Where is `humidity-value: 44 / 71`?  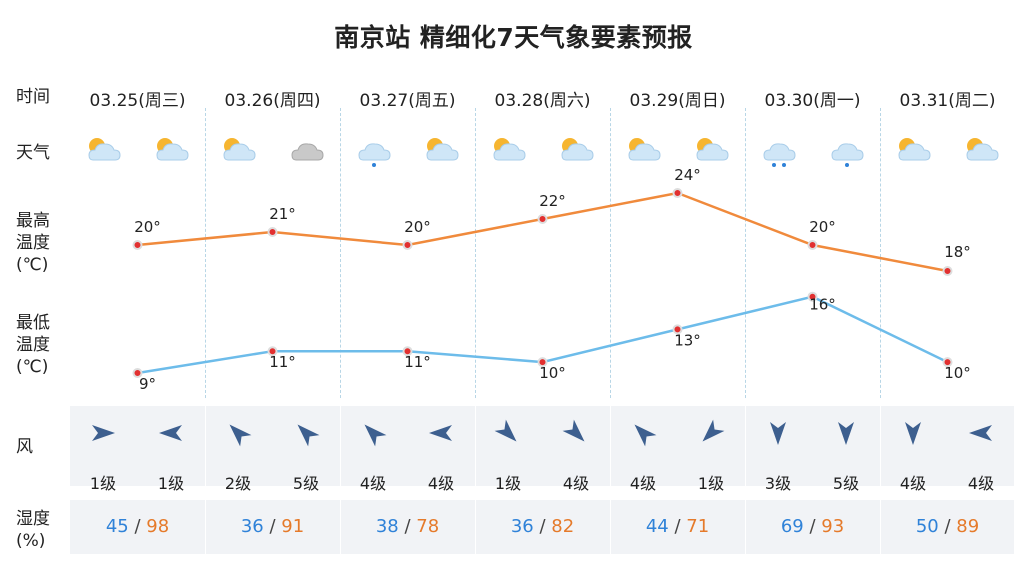
humidity-value: 44 / 71 is located at coordinates (677, 526).